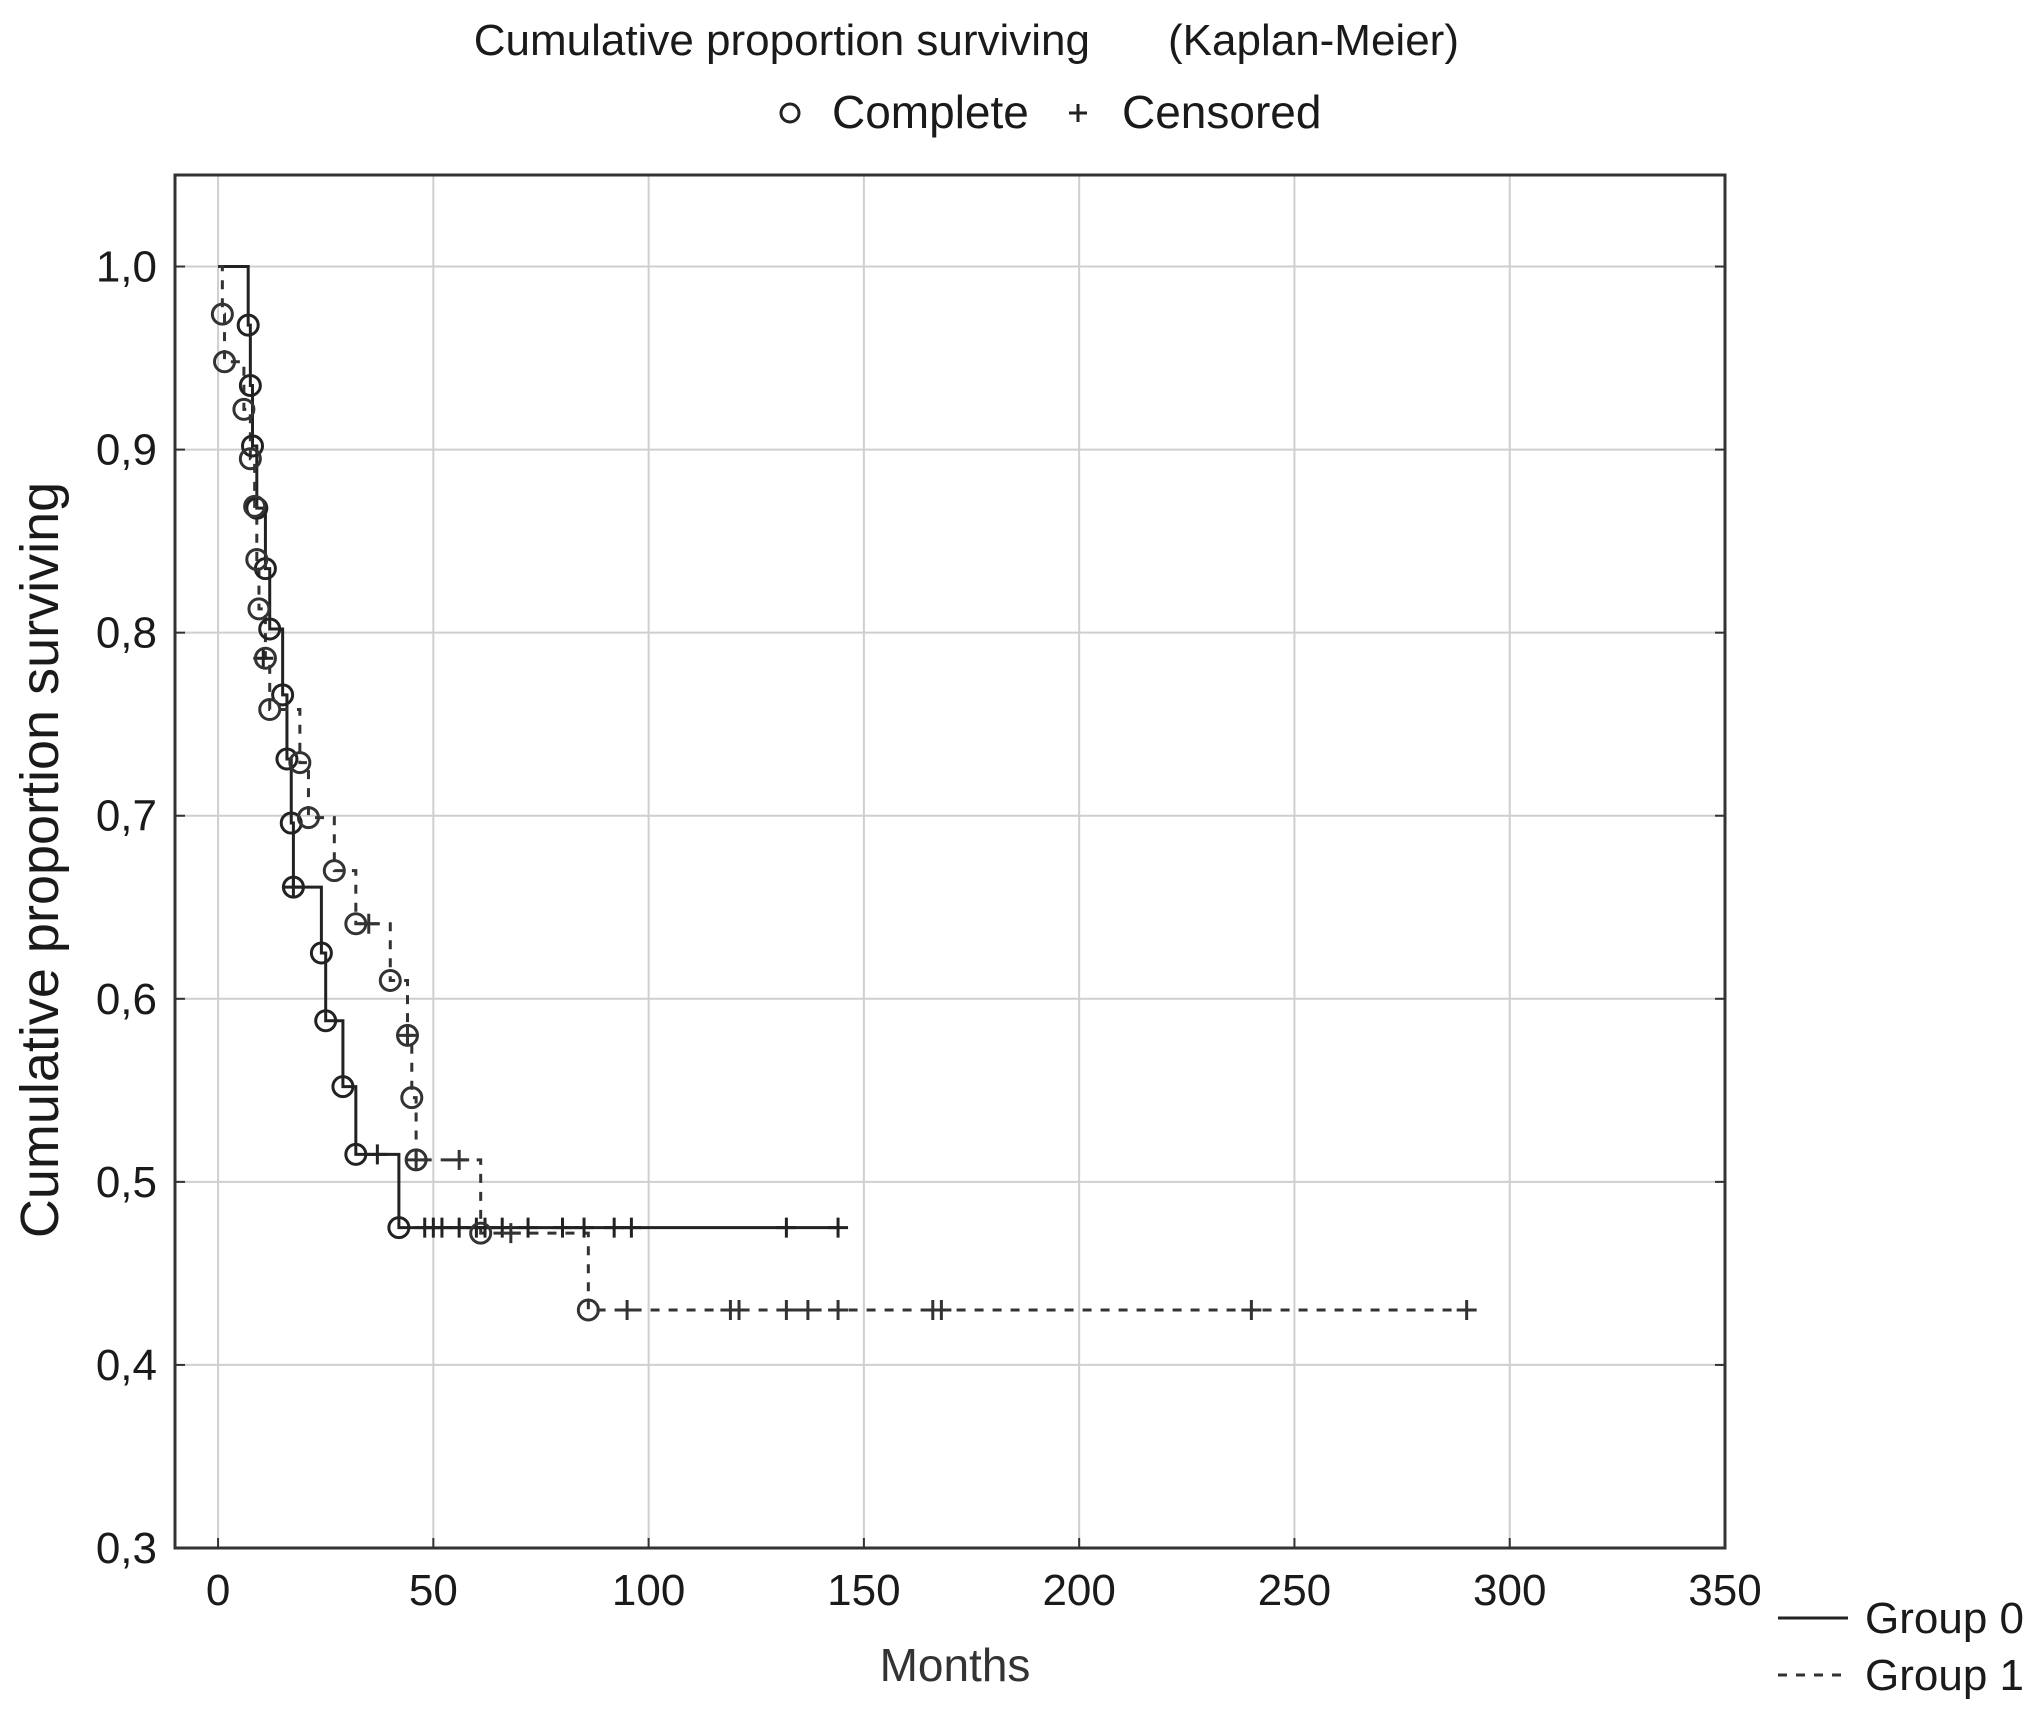  I want to click on series-legend: Group 0 Group 1, so click(1901, 1647).